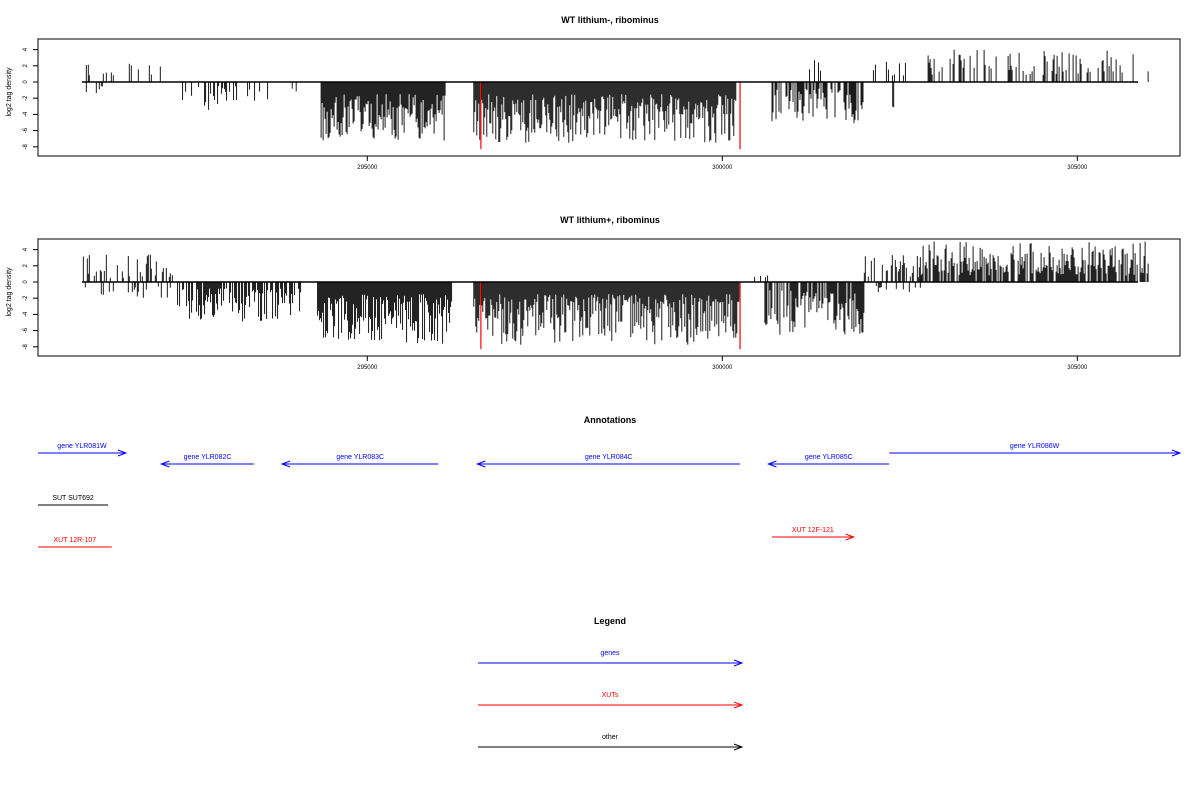  I want to click on panel-2-title: WT lithium+, ribominus, so click(610, 220).